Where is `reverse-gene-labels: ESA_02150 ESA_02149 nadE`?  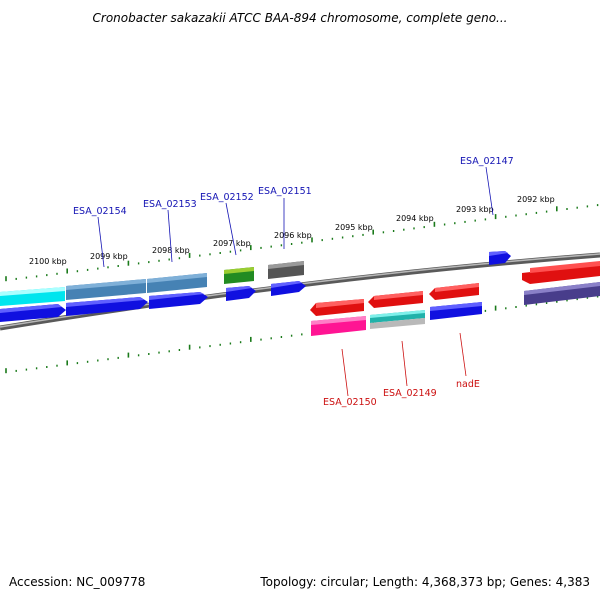 reverse-gene-labels: ESA_02150 ESA_02149 nadE is located at coordinates (401, 370).